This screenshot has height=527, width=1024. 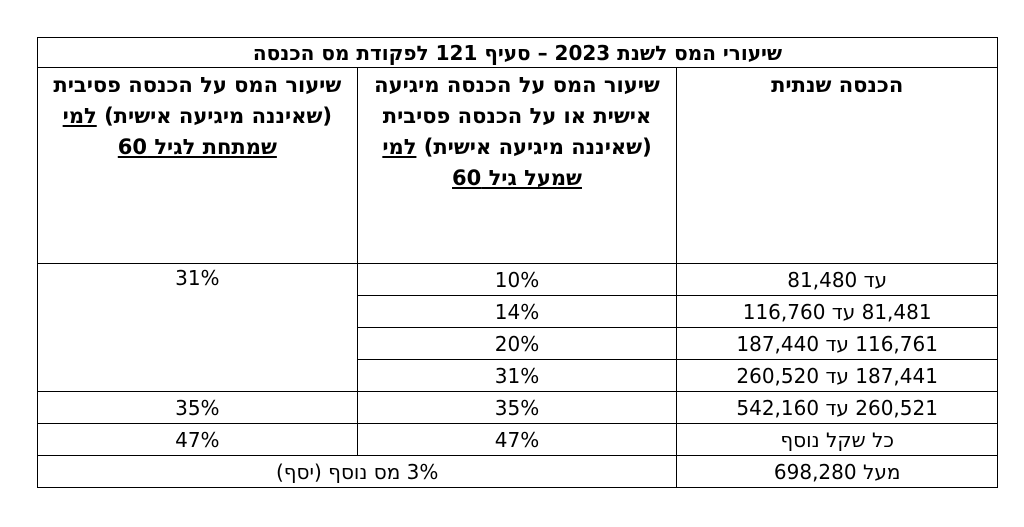 I want to click on table-row: 260,521 עד 542,160 35% 35%, so click(x=517, y=407).